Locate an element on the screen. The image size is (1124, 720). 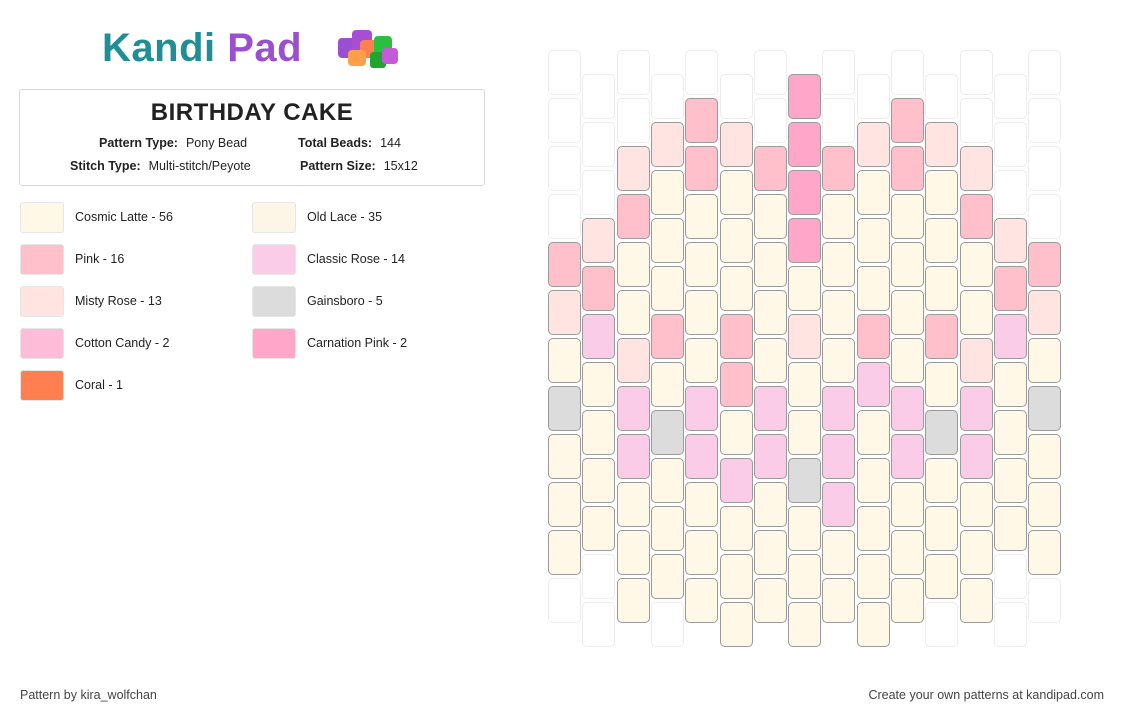
pattern-type-row: Pattern Type: Pony Bead is located at coordinates (173, 143).